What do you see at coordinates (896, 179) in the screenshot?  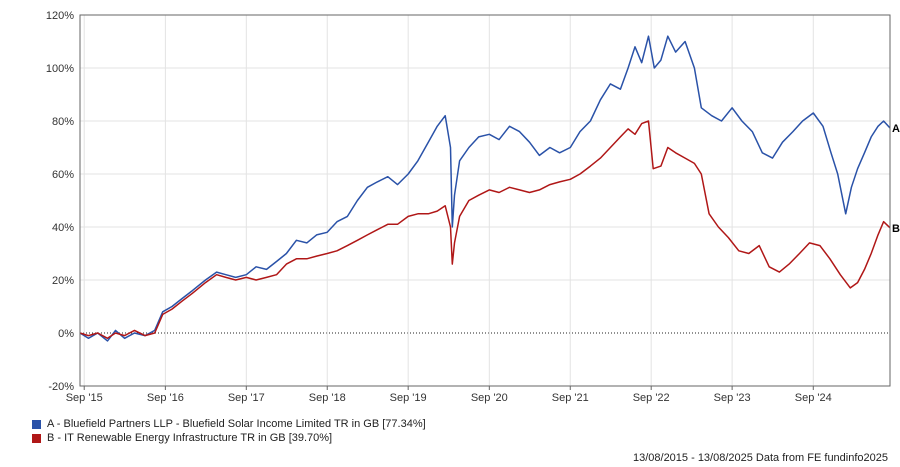 I see `series-end-labels: AB` at bounding box center [896, 179].